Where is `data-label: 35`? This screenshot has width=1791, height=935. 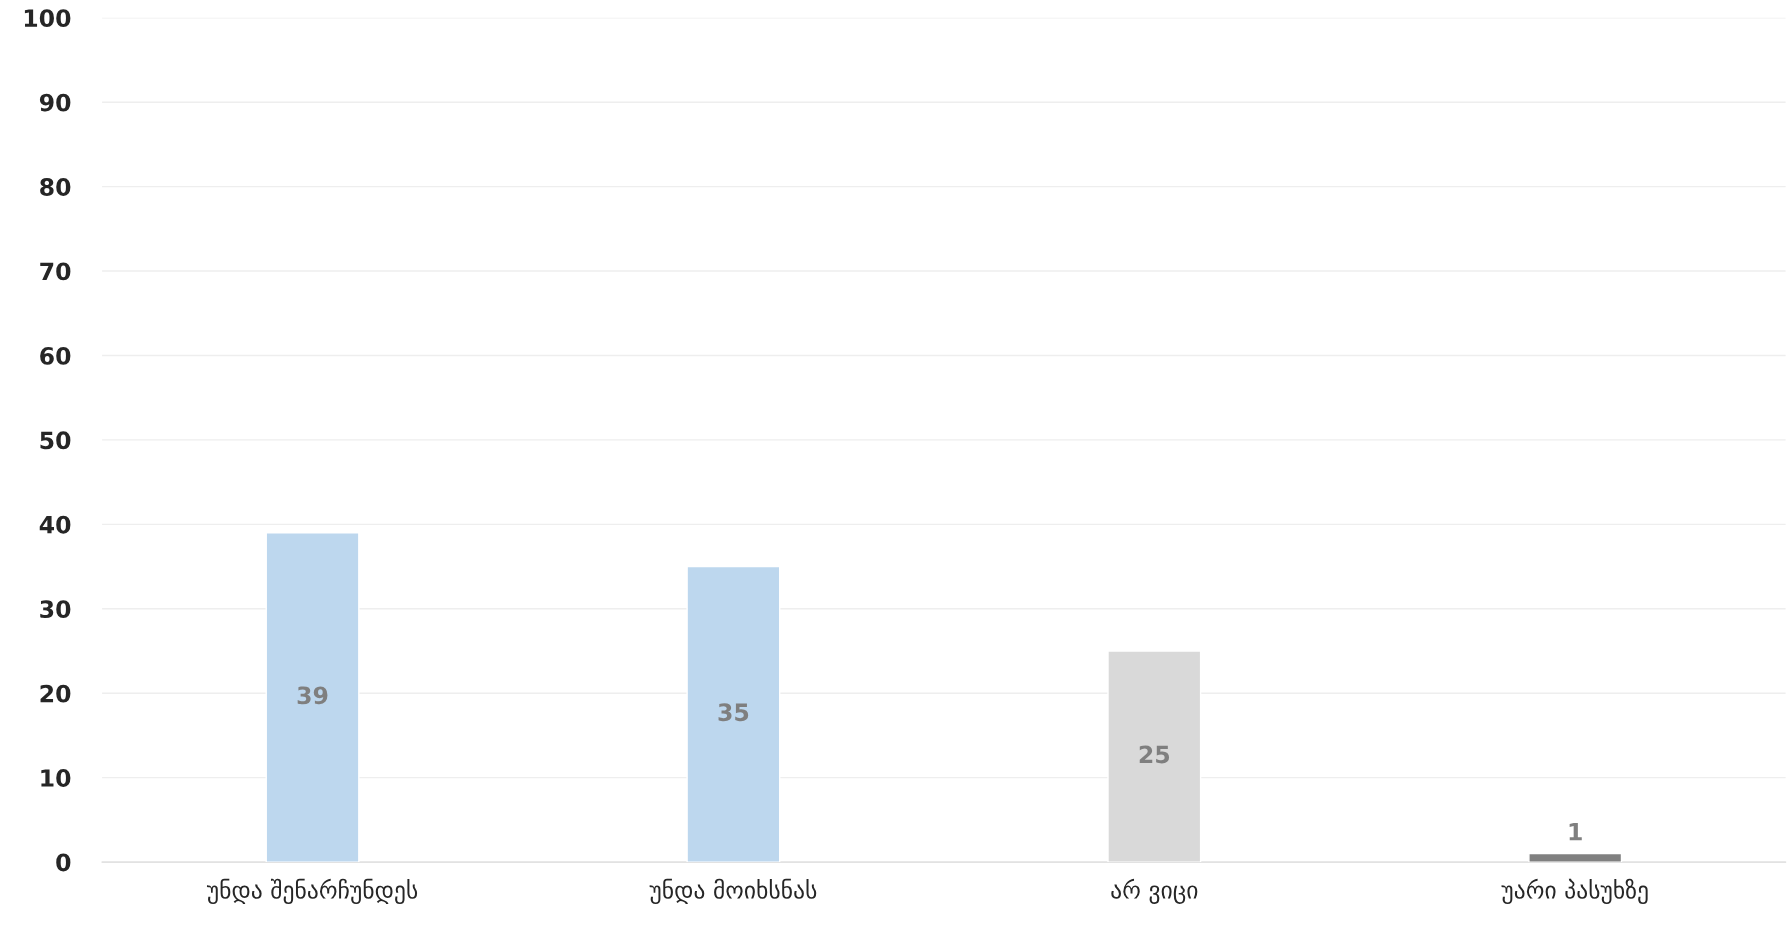
data-label: 35 is located at coordinates (733, 712).